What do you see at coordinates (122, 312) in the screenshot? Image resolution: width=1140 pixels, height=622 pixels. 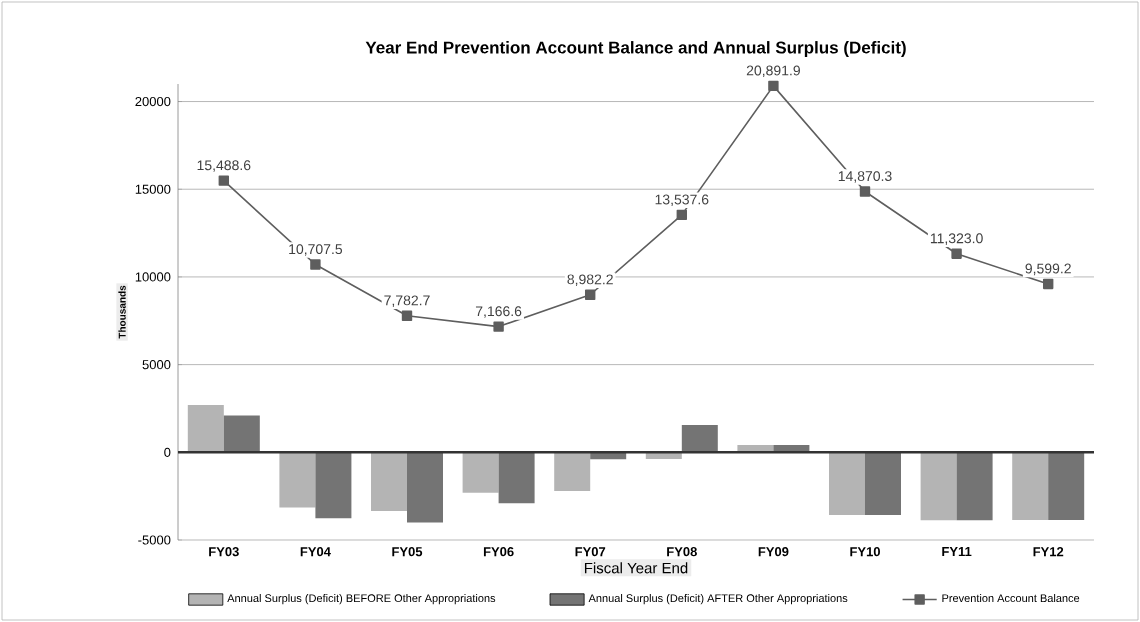 I see `y-axis-title: Thousands` at bounding box center [122, 312].